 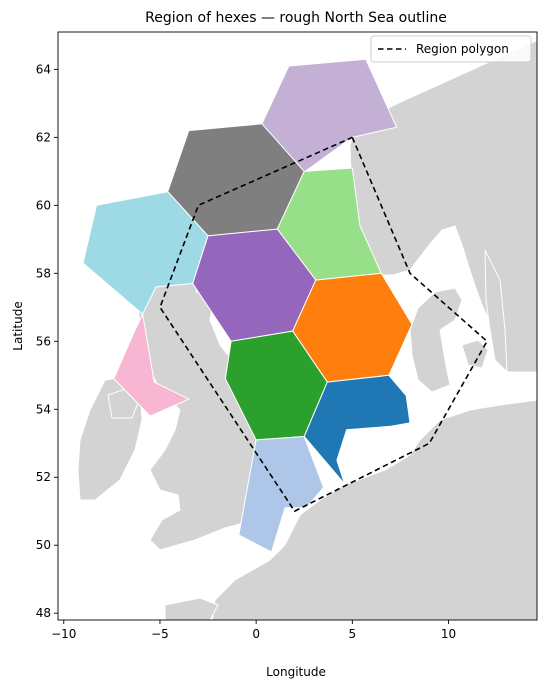 What do you see at coordinates (281, 494) in the screenshot?
I see `hex-lightblue` at bounding box center [281, 494].